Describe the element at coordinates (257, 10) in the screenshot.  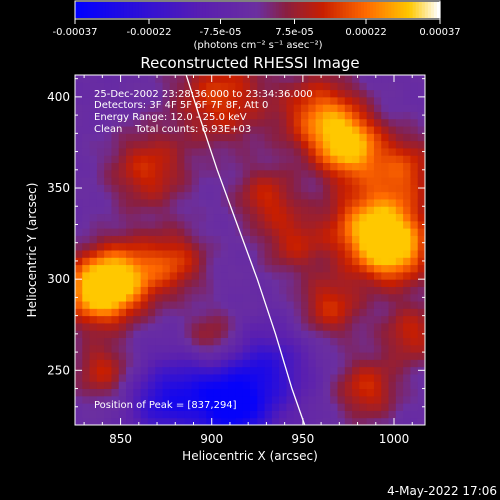
I see `colorbar-frame` at that location.